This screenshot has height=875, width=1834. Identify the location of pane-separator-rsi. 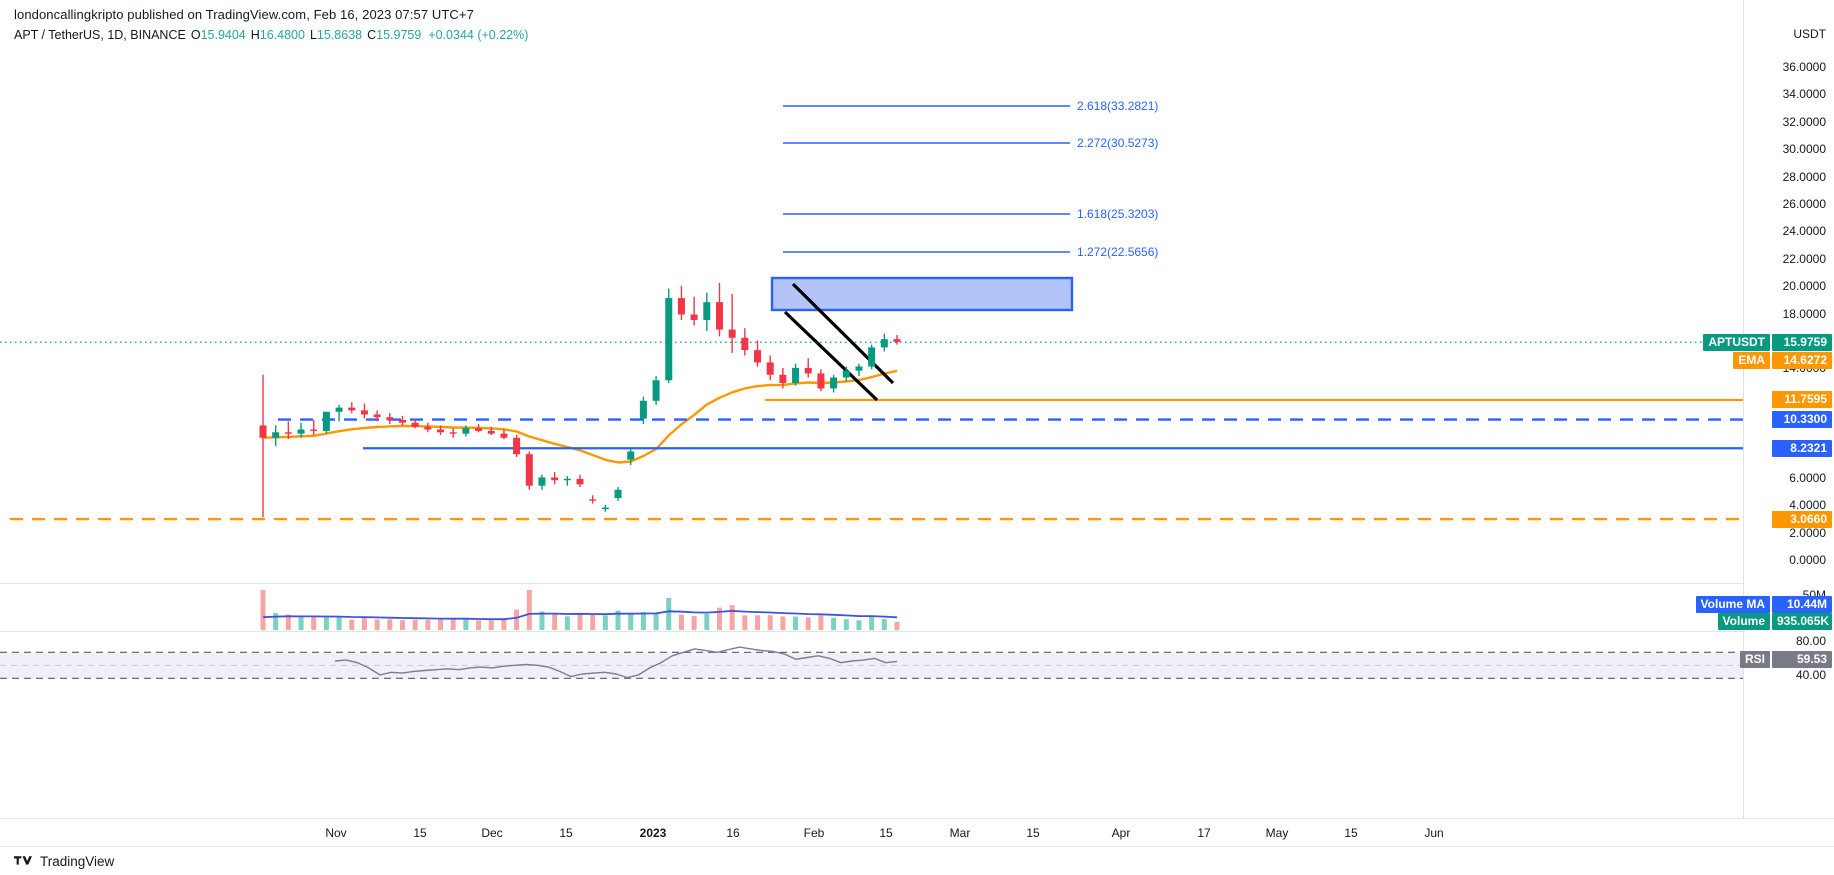
(871, 631).